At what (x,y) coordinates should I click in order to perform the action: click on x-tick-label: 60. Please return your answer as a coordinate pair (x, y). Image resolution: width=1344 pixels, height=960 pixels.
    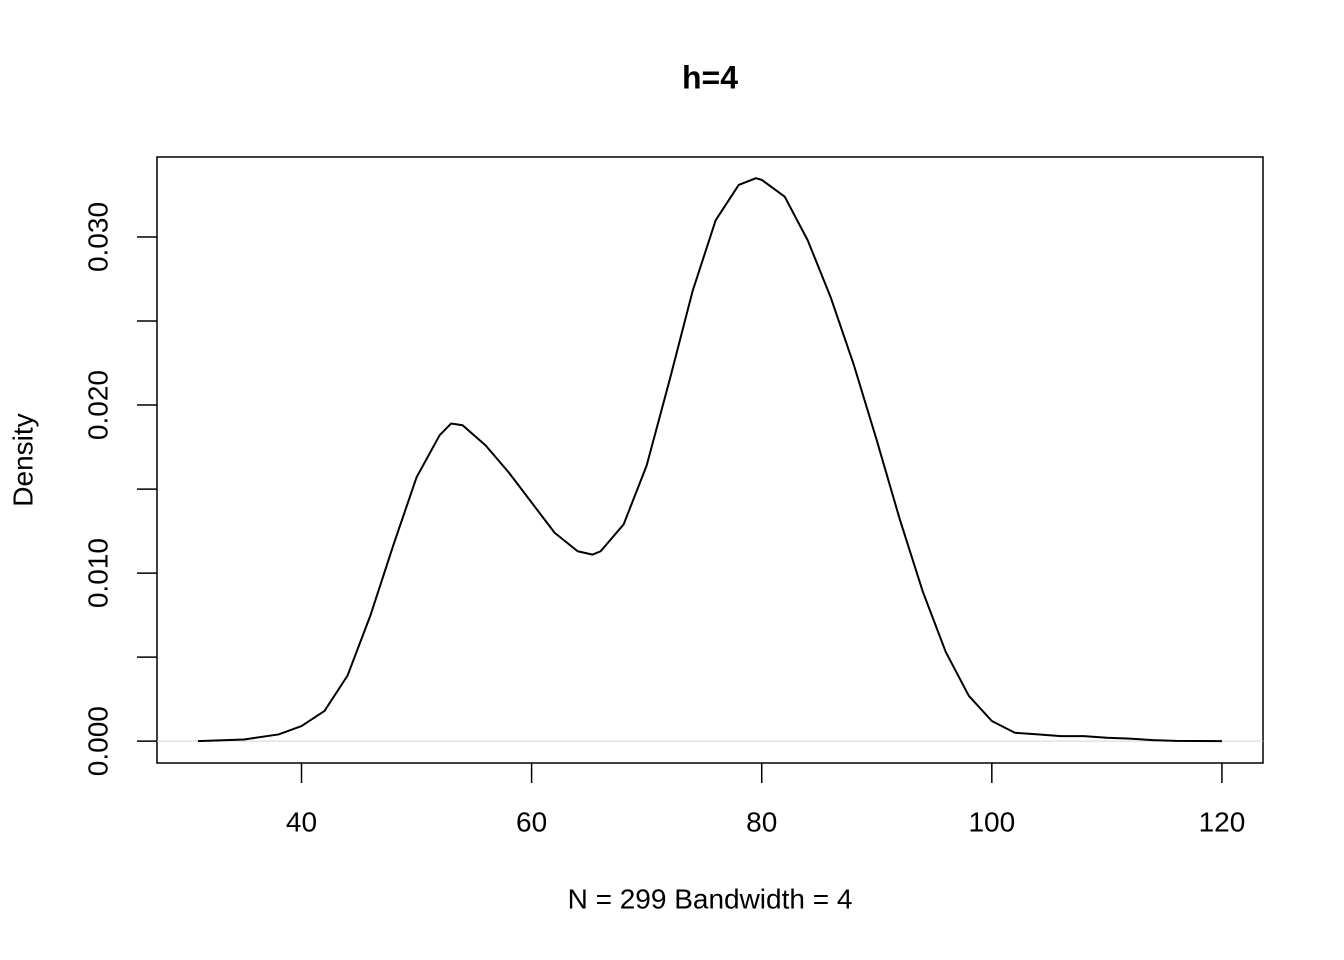
    Looking at the image, I should click on (531, 821).